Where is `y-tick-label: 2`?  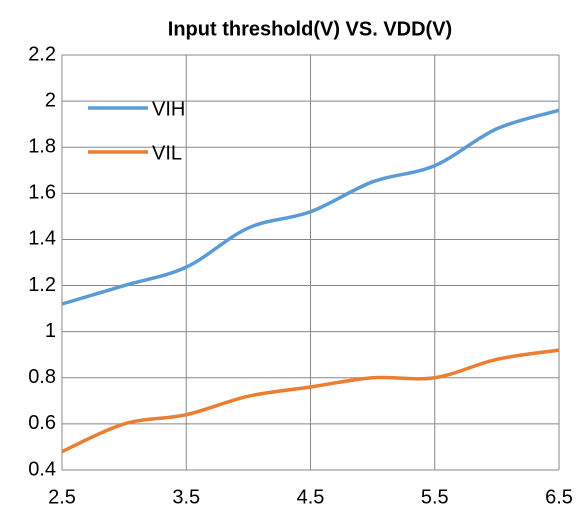 y-tick-label: 2 is located at coordinates (50, 100).